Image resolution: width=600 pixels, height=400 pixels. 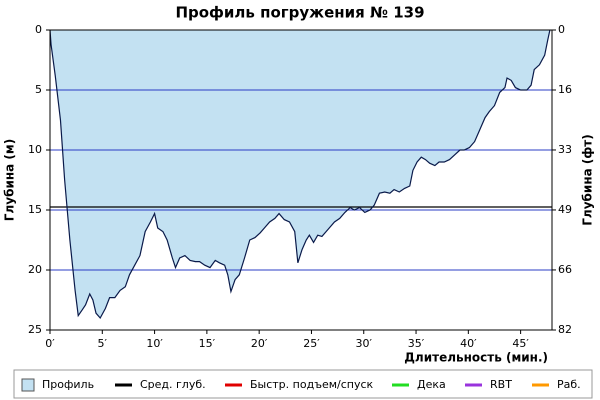 I want to click on y-tick-label: 10, so click(x=35, y=149).